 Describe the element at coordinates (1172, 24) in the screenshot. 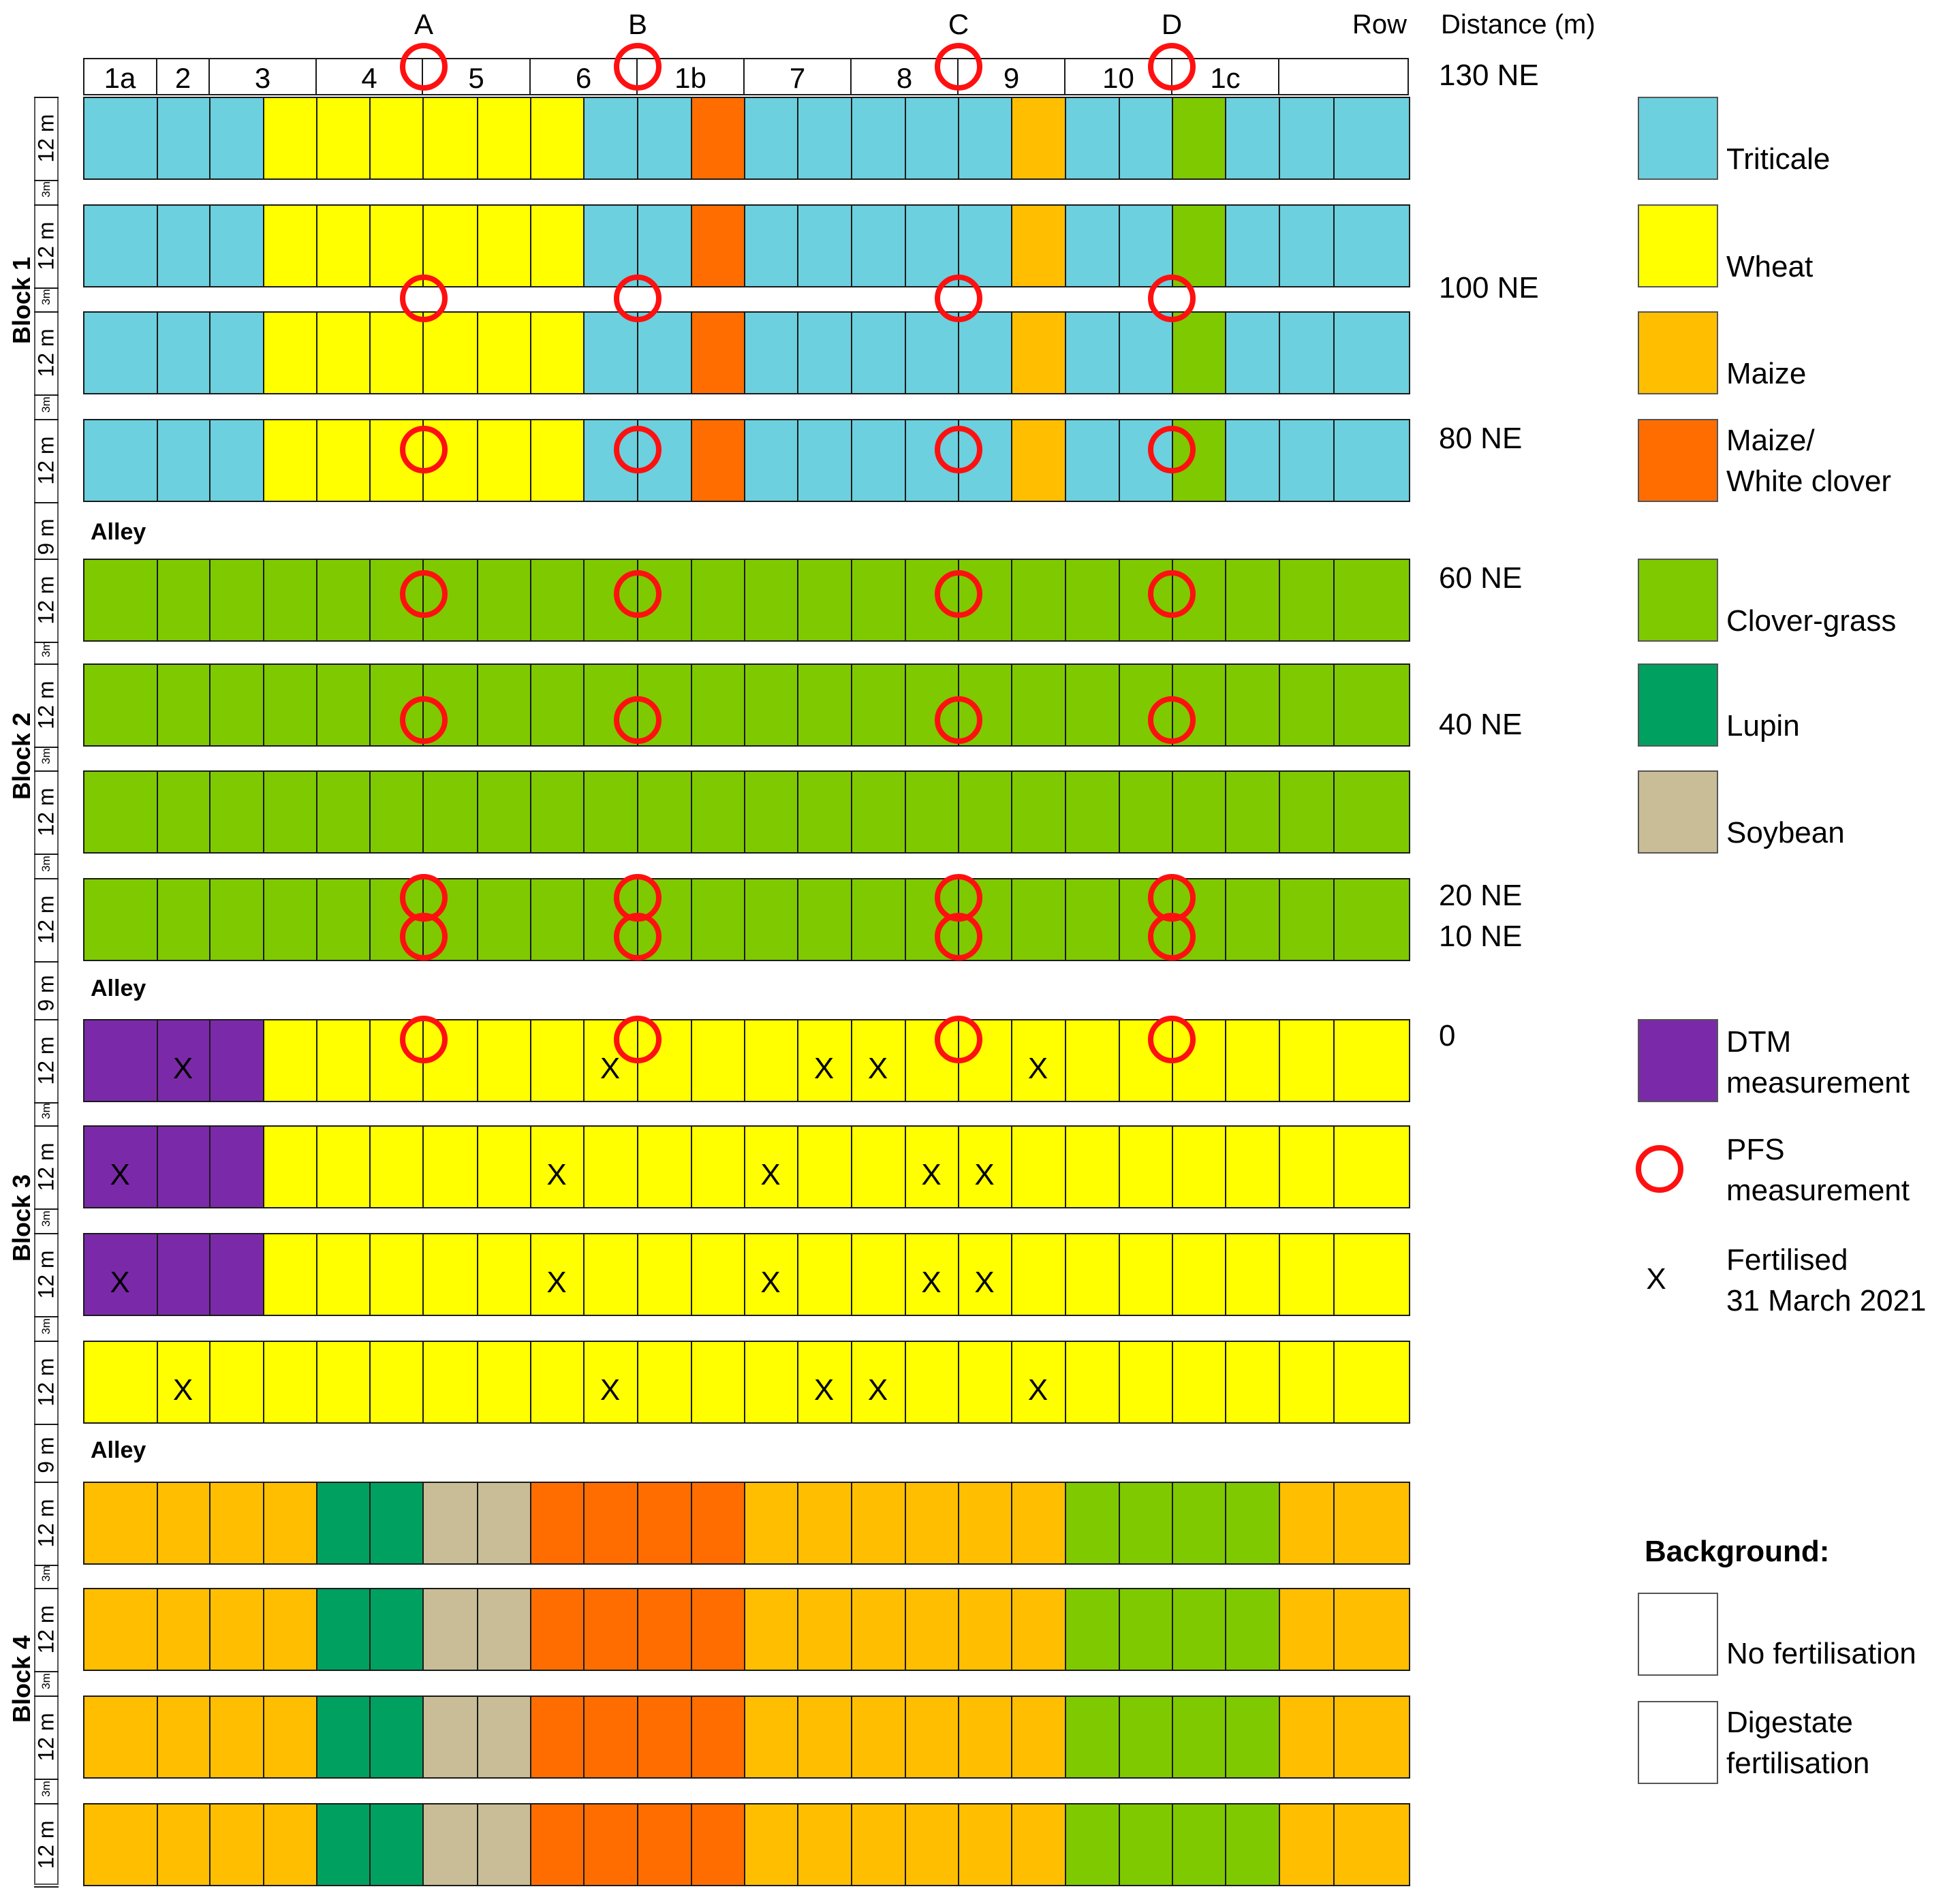

I see `position-label-D: D` at that location.